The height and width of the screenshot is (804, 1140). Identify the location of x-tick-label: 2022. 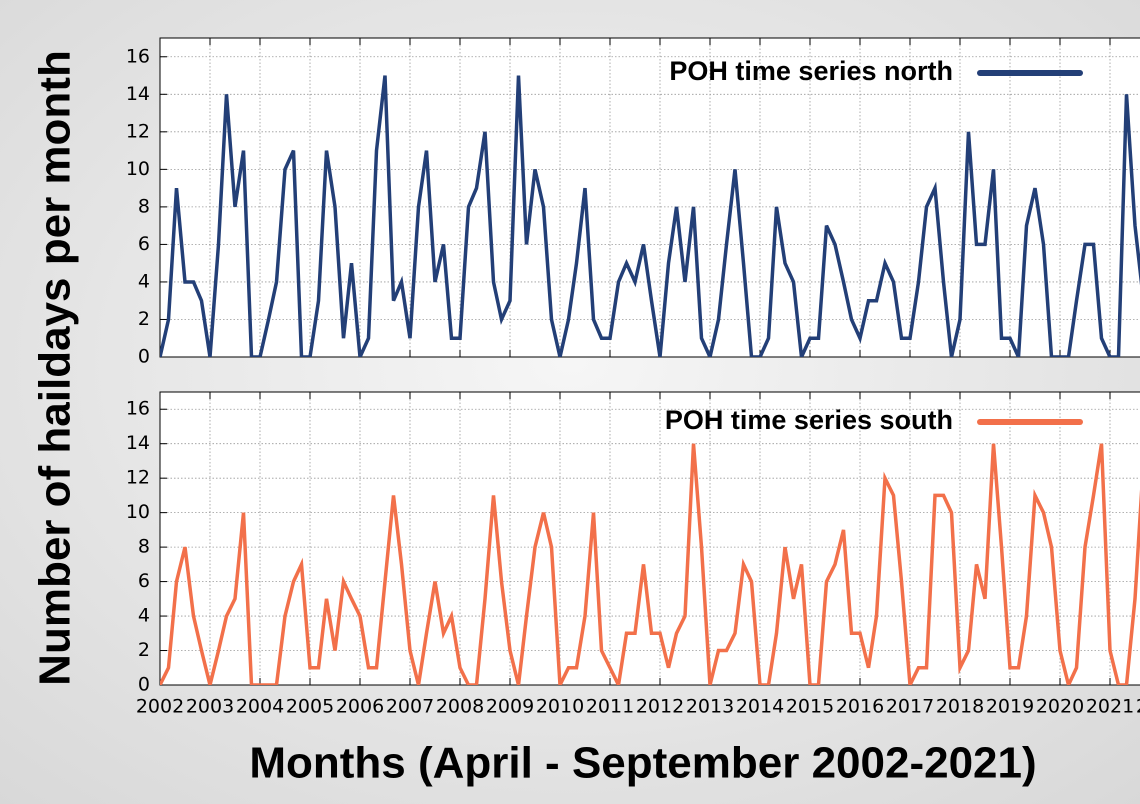
(1138, 707).